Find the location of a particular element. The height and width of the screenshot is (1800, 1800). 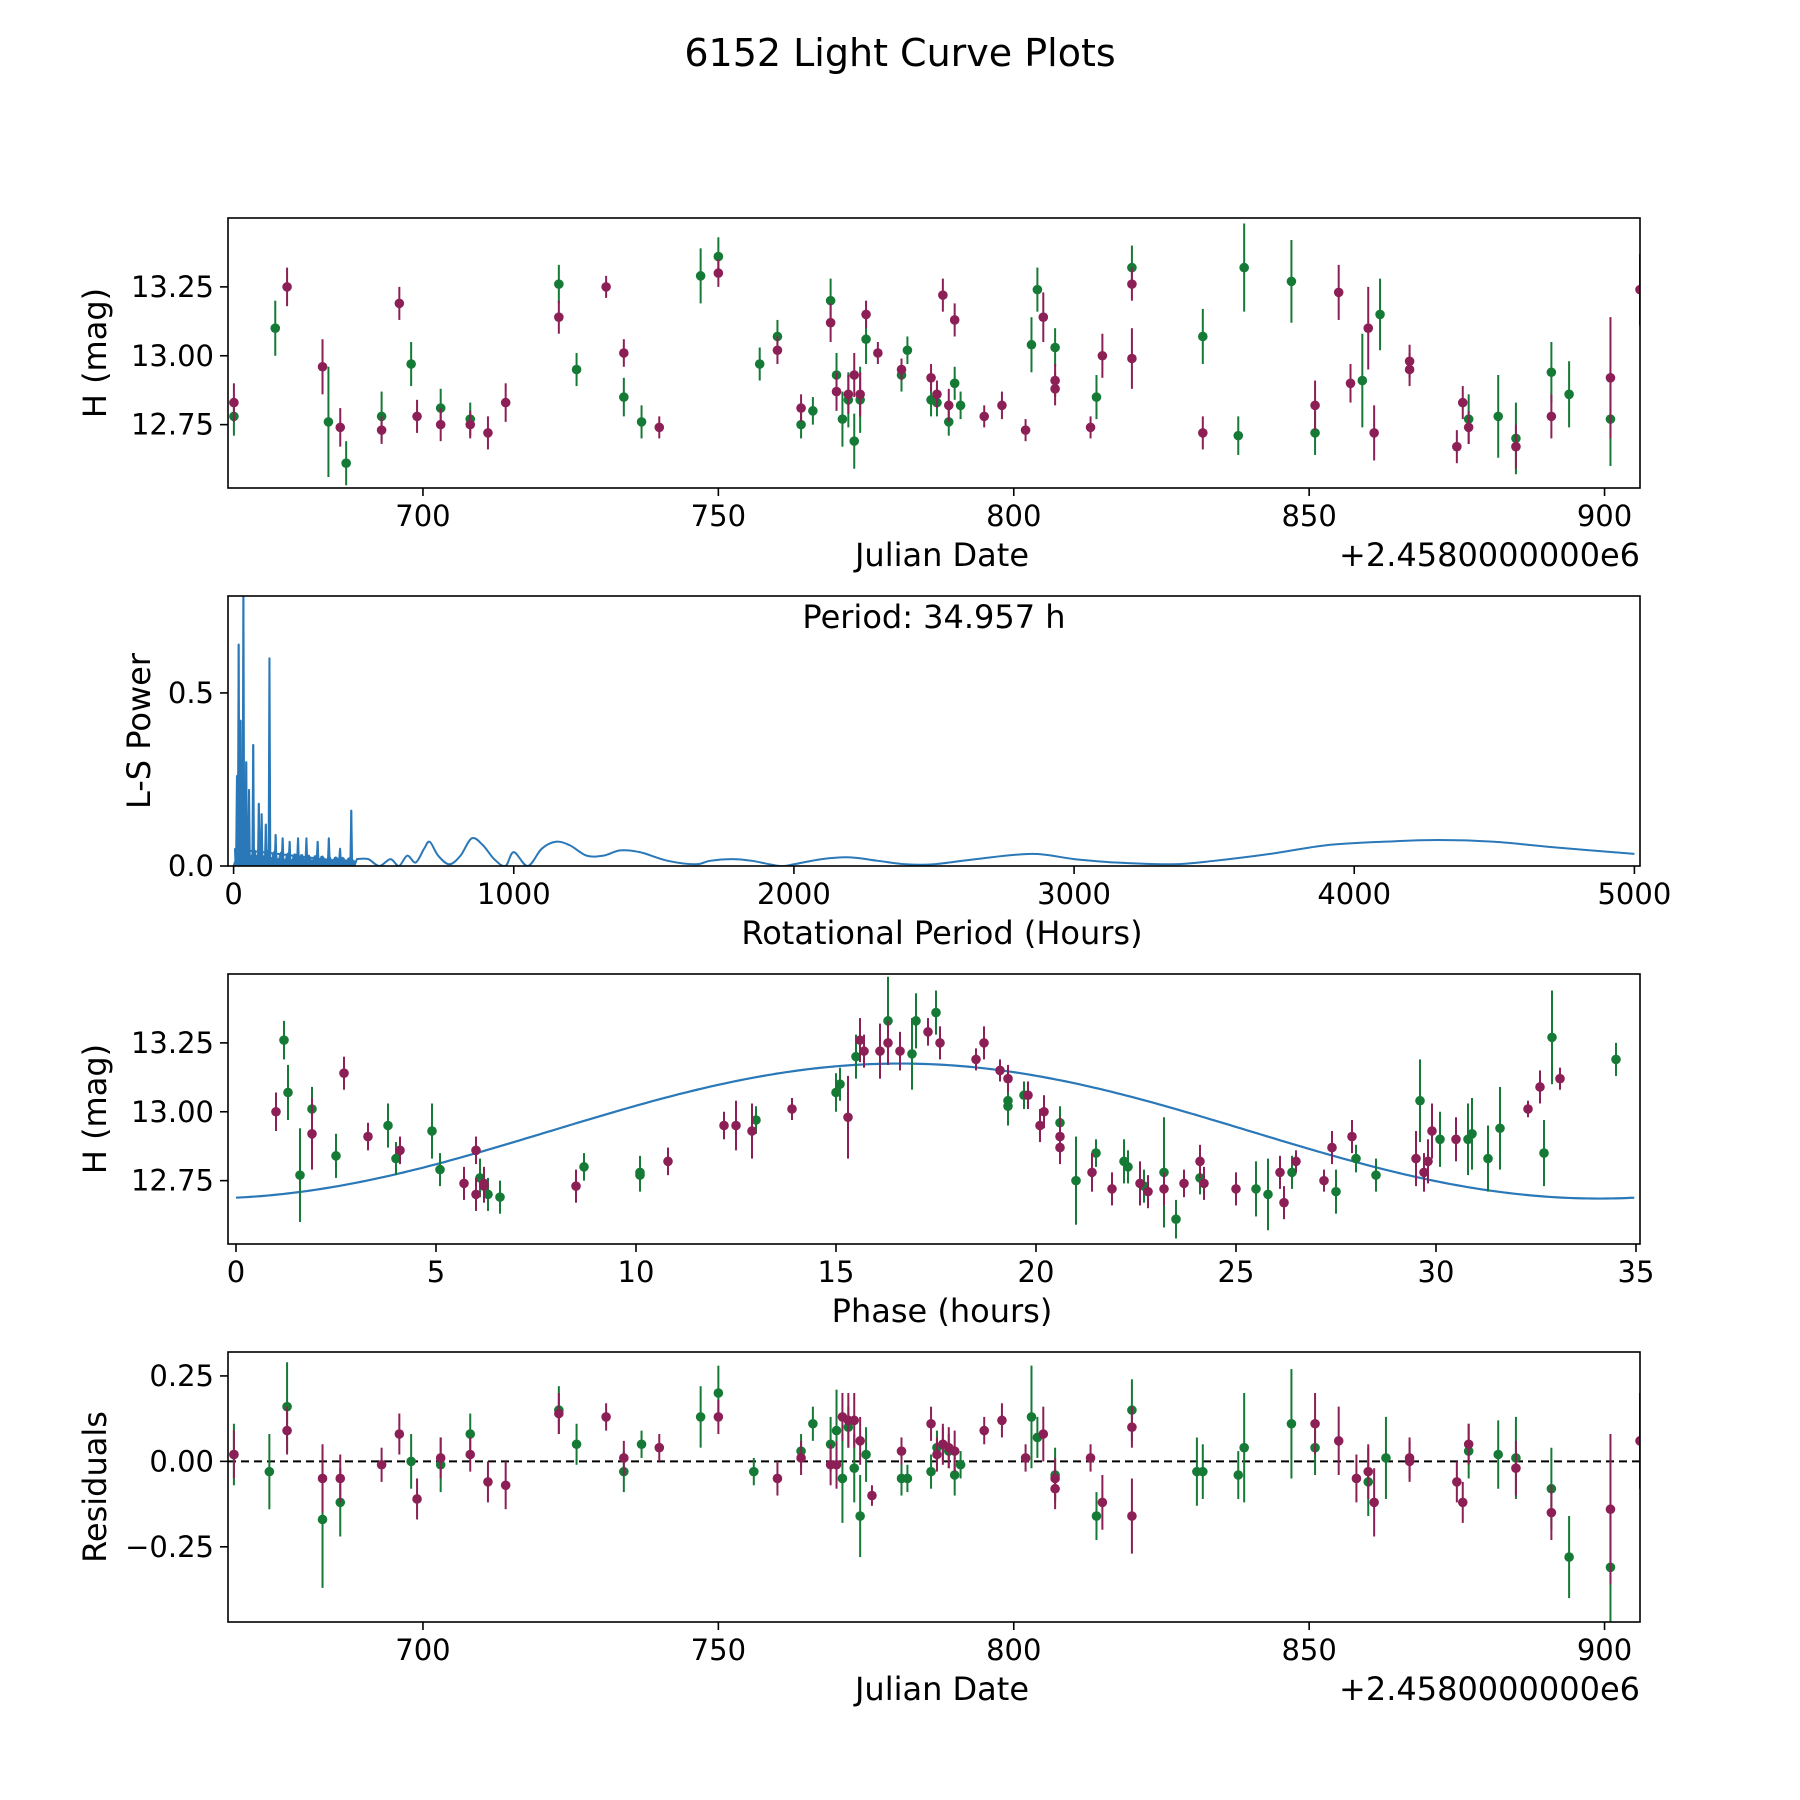

x-tick-label: 5 is located at coordinates (436, 1272).